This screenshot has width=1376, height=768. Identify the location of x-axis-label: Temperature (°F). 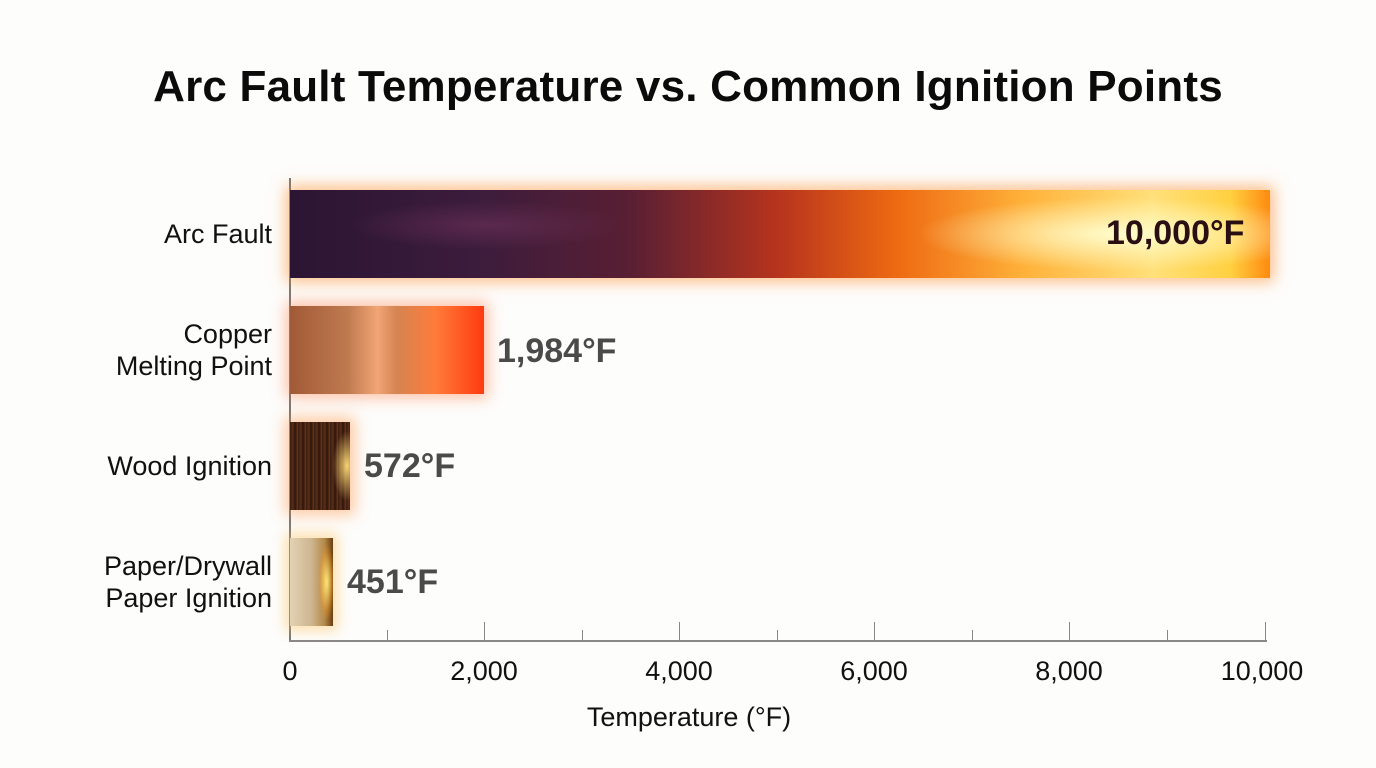
(689, 717).